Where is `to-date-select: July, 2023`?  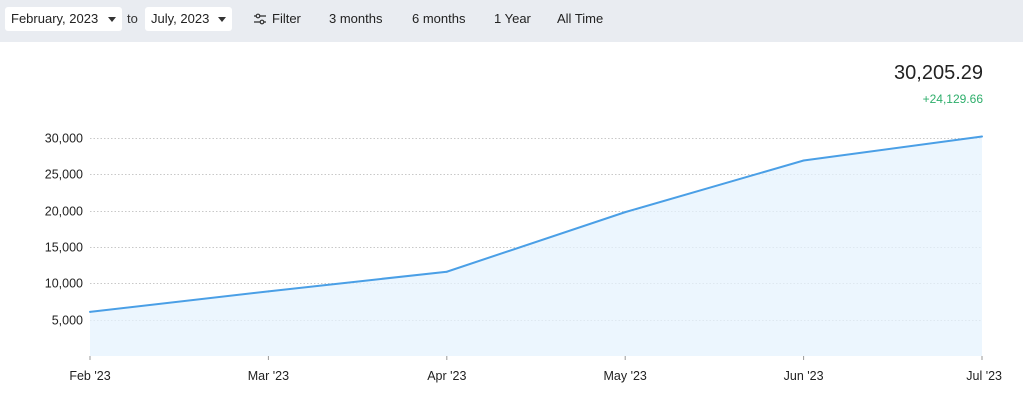 to-date-select: July, 2023 is located at coordinates (188, 19).